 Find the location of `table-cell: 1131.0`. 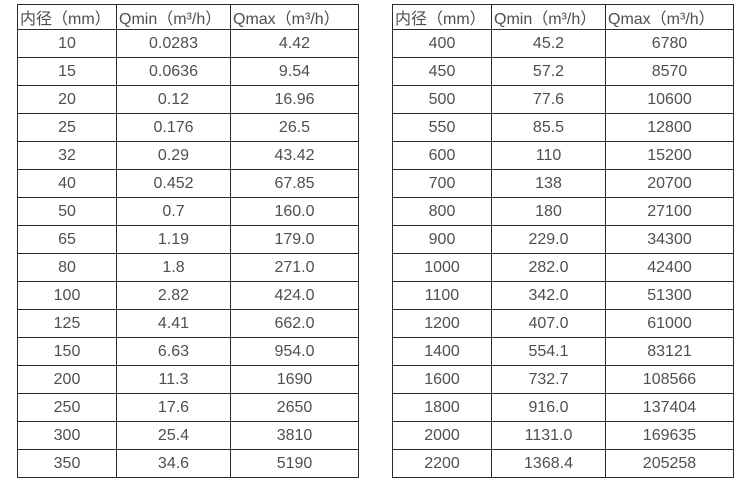

table-cell: 1131.0 is located at coordinates (548, 435).